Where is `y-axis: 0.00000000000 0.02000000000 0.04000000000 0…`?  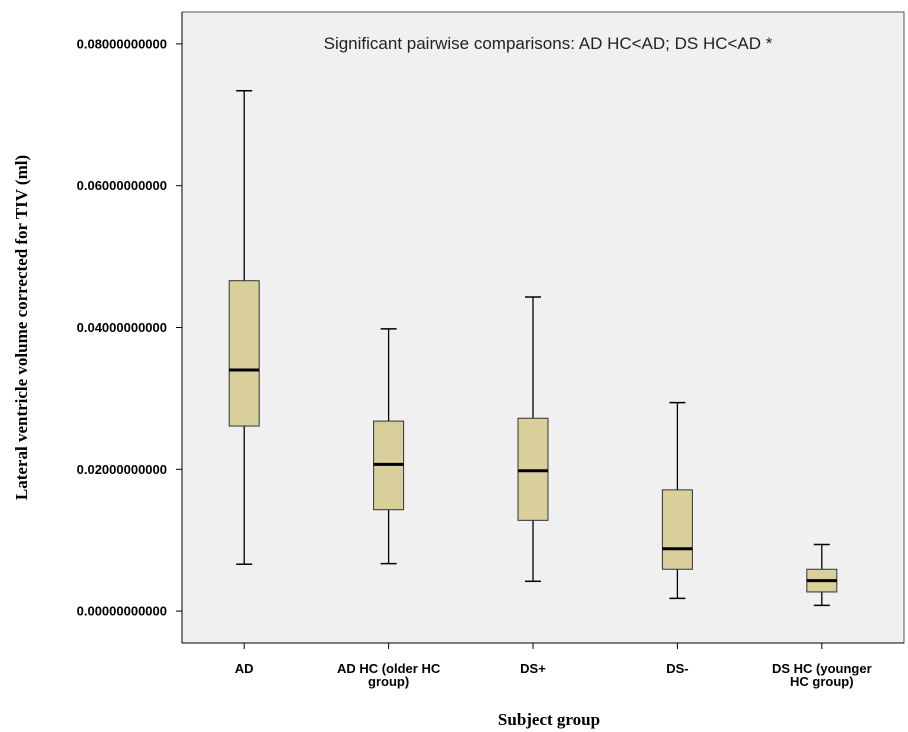 y-axis: 0.00000000000 0.02000000000 0.04000000000 0… is located at coordinates (130, 327).